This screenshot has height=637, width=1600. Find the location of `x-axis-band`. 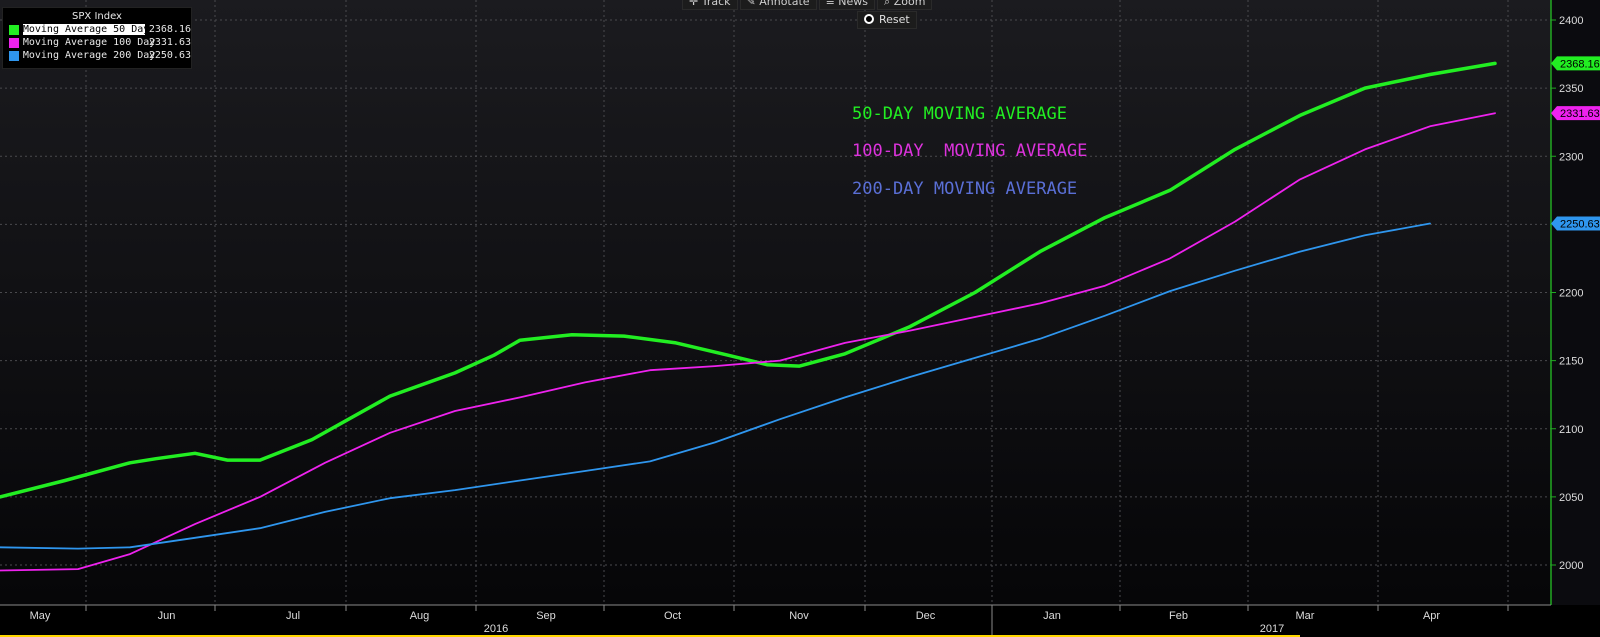

x-axis-band is located at coordinates (800, 621).